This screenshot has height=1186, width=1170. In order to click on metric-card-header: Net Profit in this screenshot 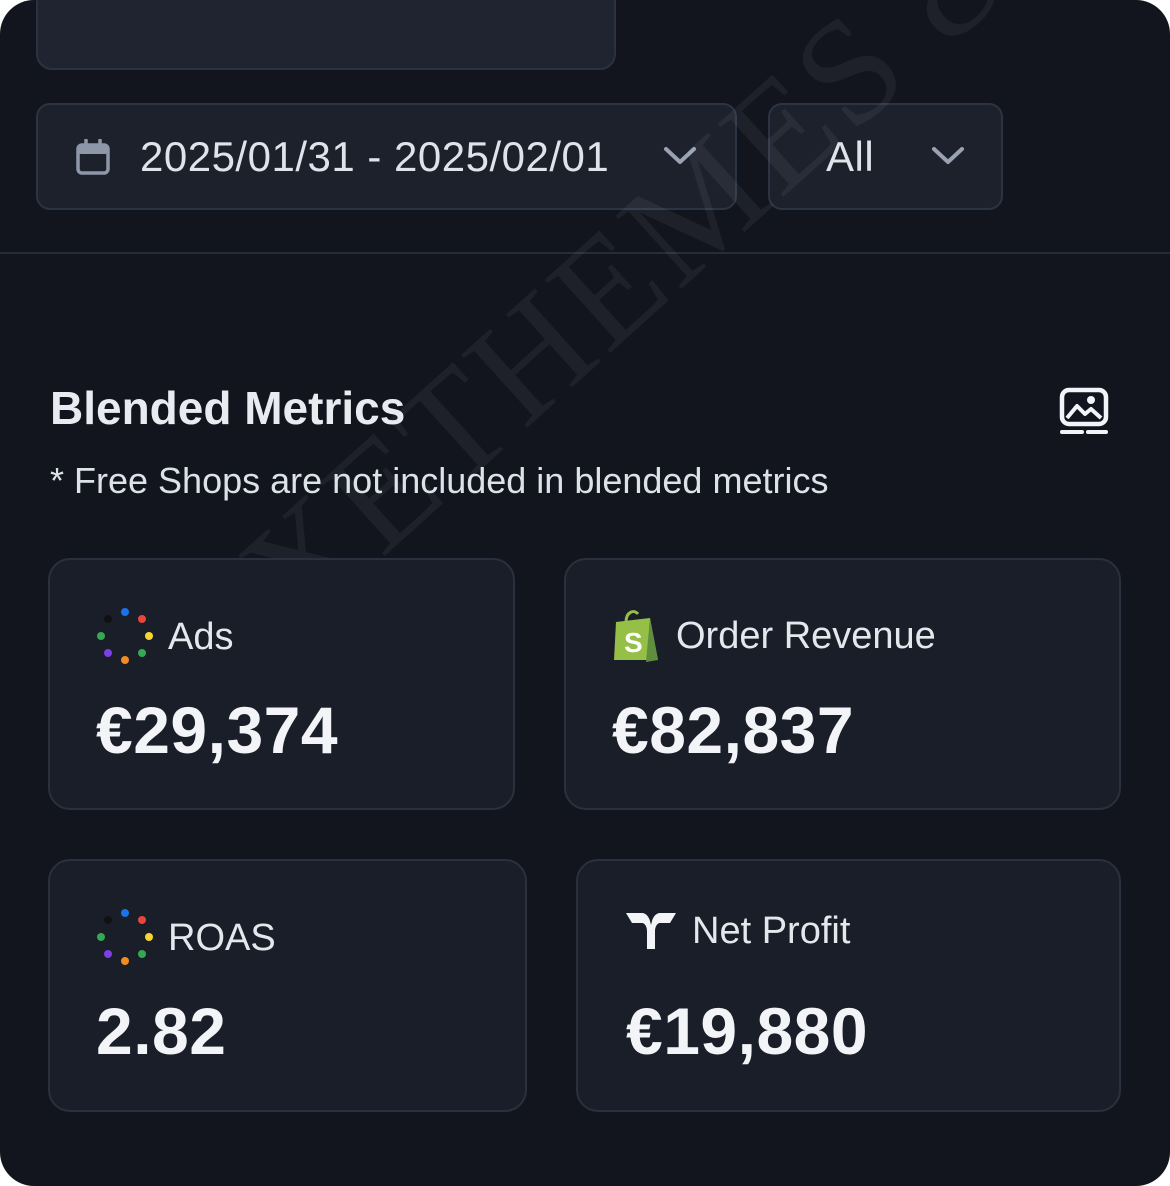, I will do `click(737, 931)`.